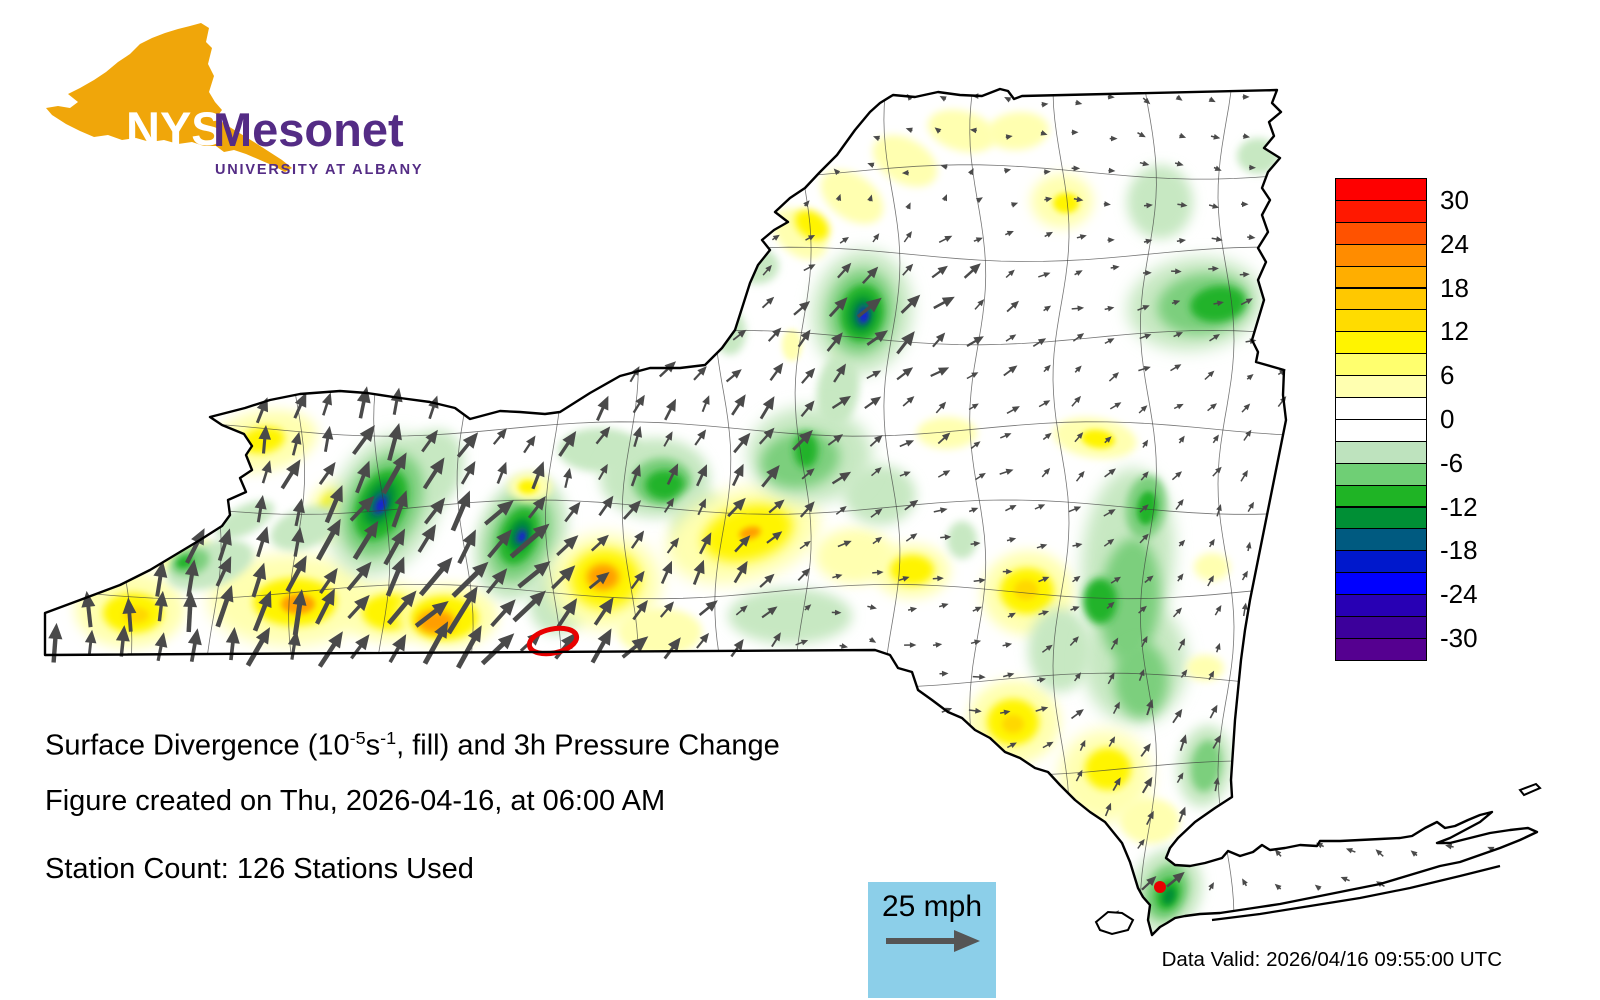 The height and width of the screenshot is (1000, 1600). What do you see at coordinates (1356, 893) in the screenshot?
I see `barrier-beach-outline` at bounding box center [1356, 893].